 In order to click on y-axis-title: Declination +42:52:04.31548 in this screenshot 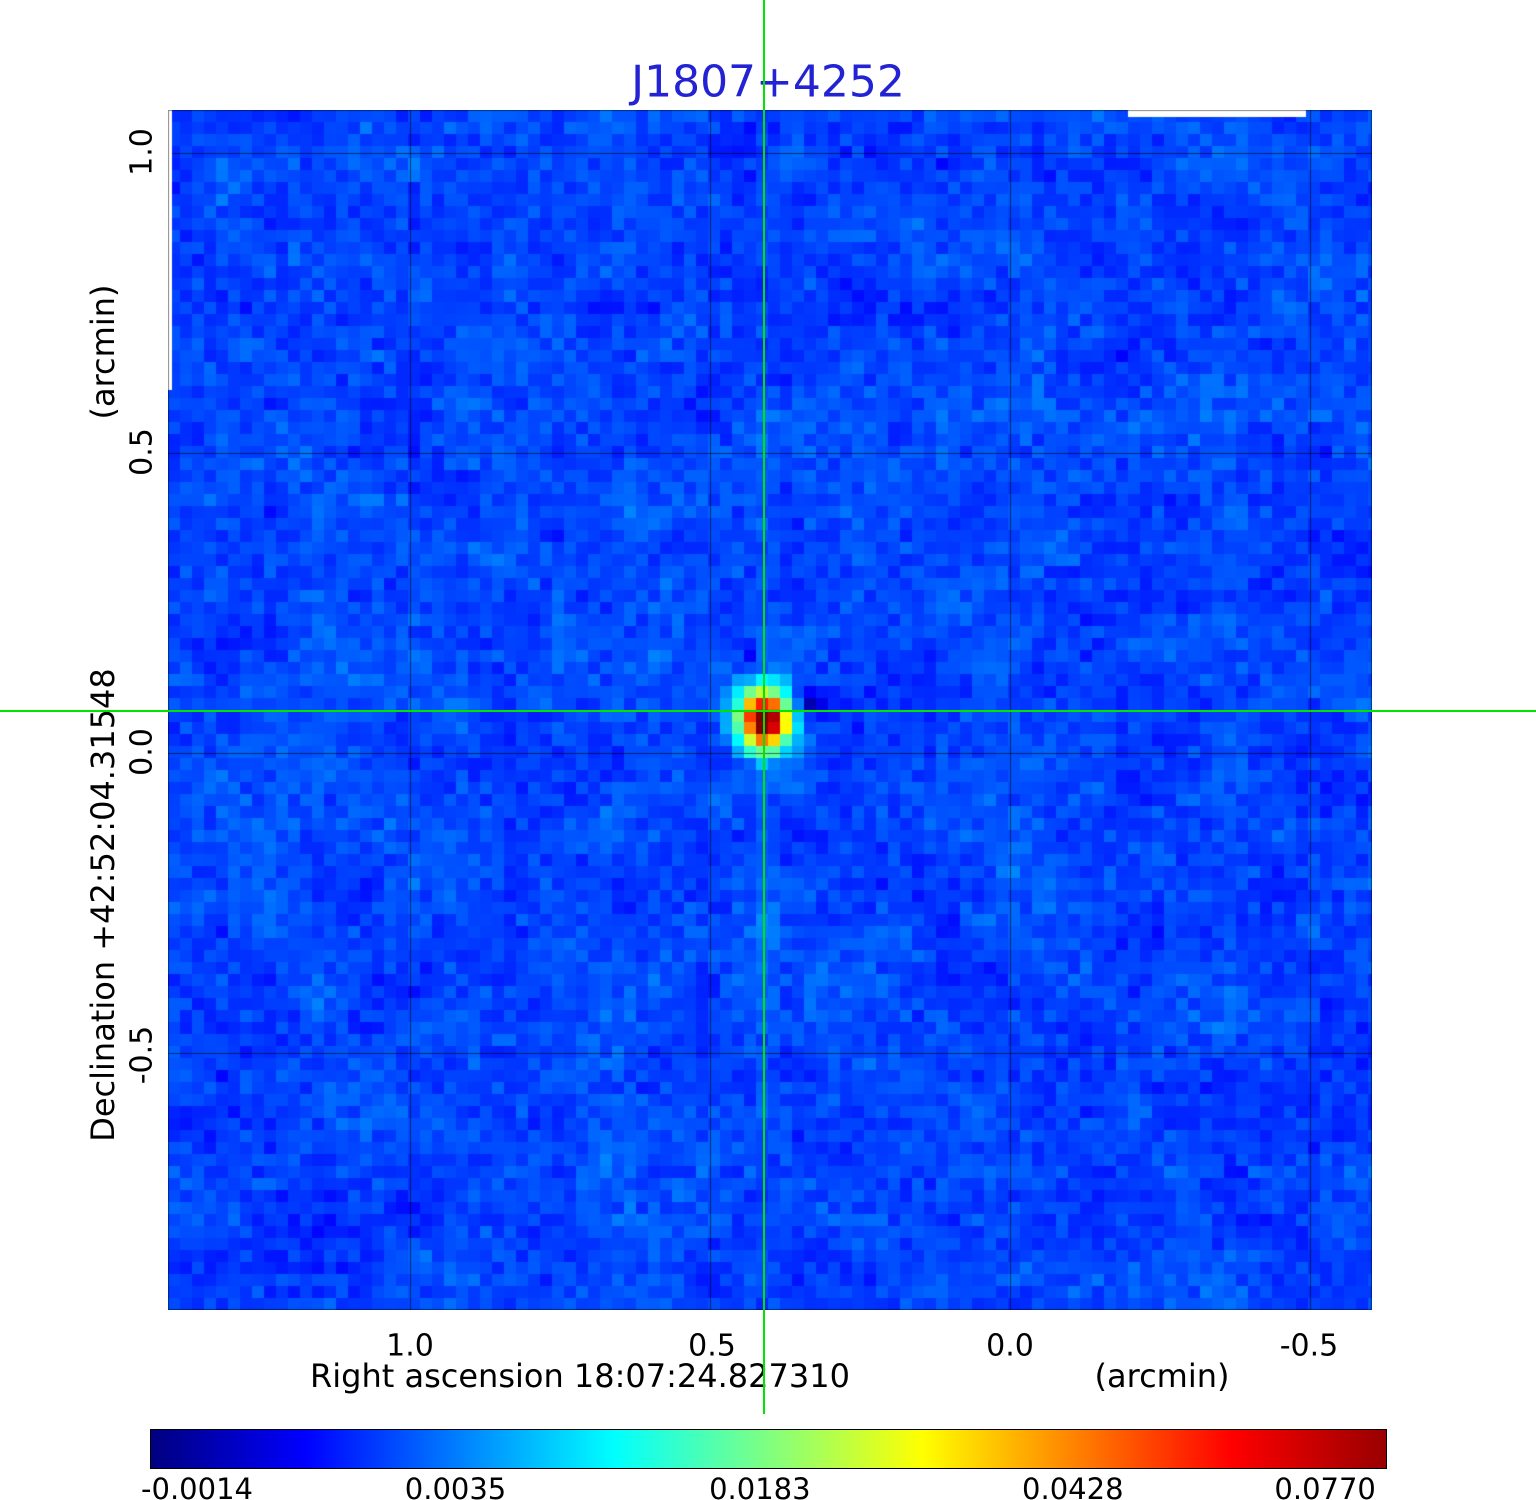, I will do `click(103, 905)`.